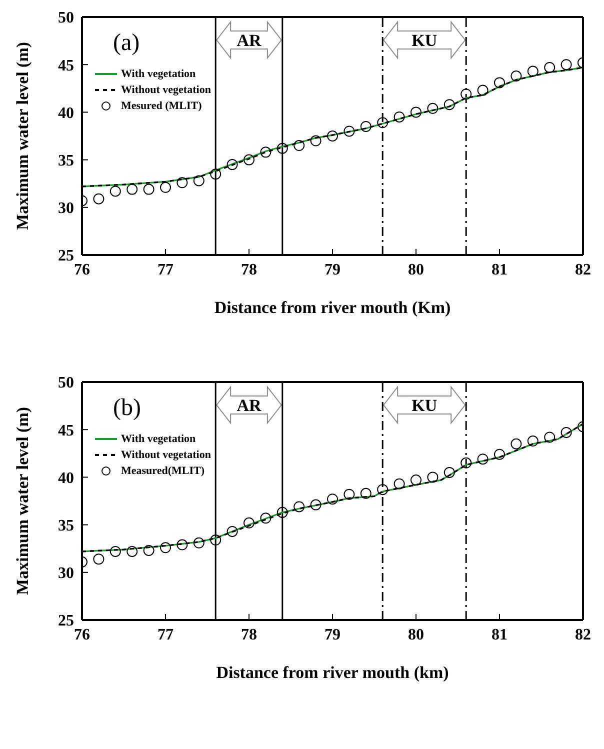 This screenshot has height=749, width=604. Describe the element at coordinates (126, 43) in the screenshot. I see `annotation: (a)` at that location.